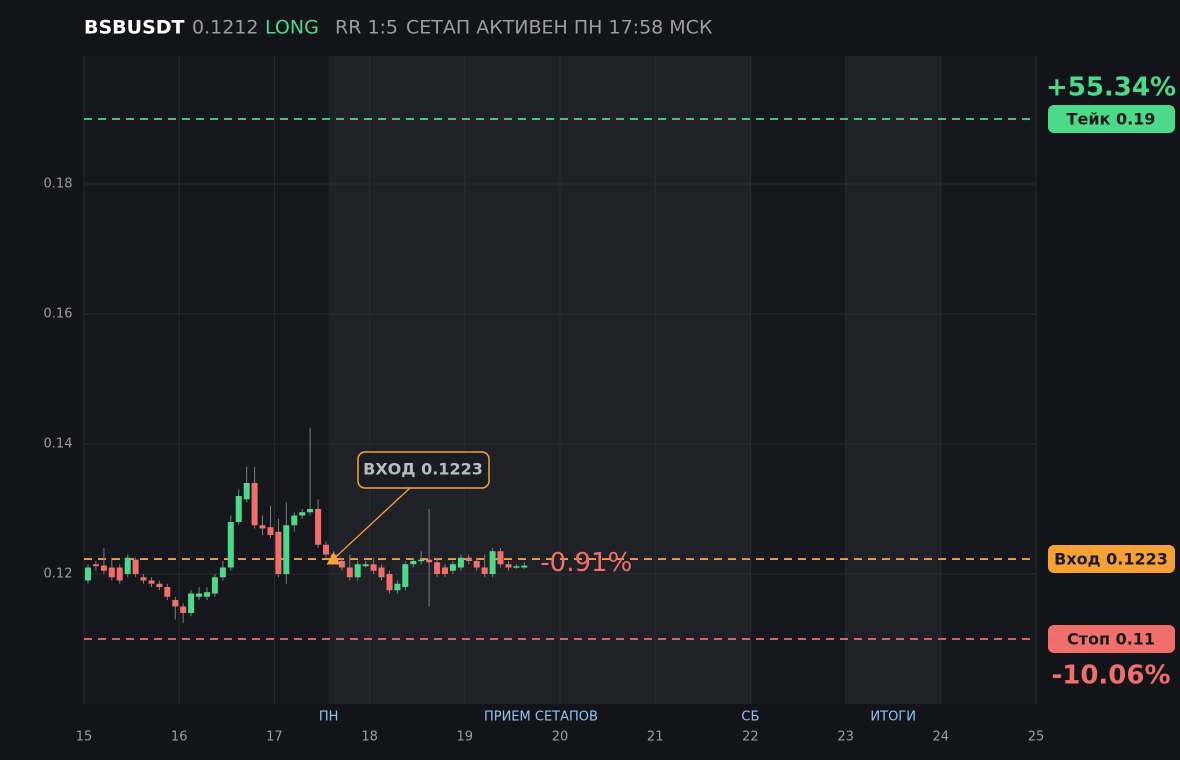  Describe the element at coordinates (58, 444) in the screenshot. I see `y-tick-label: 0.14` at that location.